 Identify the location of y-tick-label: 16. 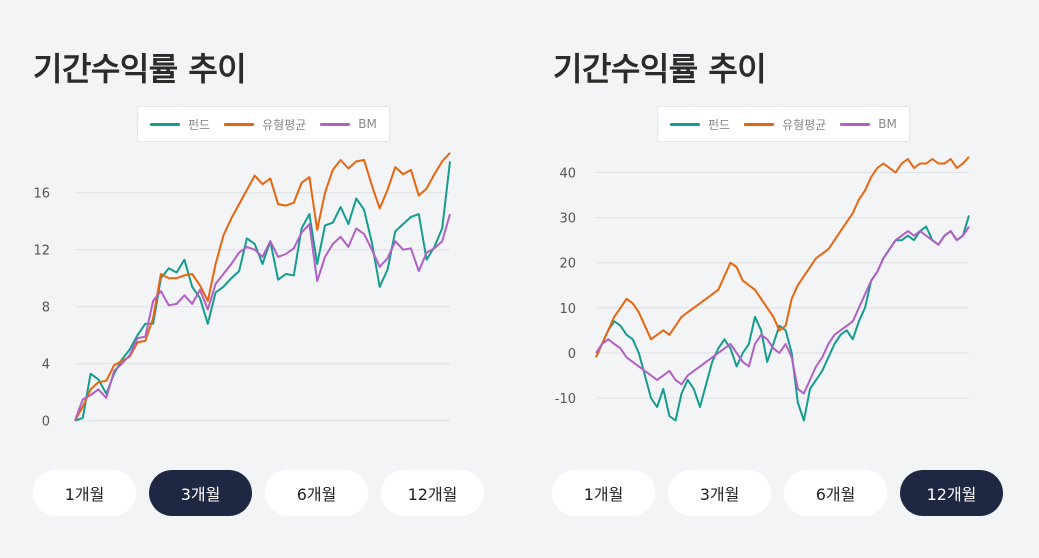
(41, 194).